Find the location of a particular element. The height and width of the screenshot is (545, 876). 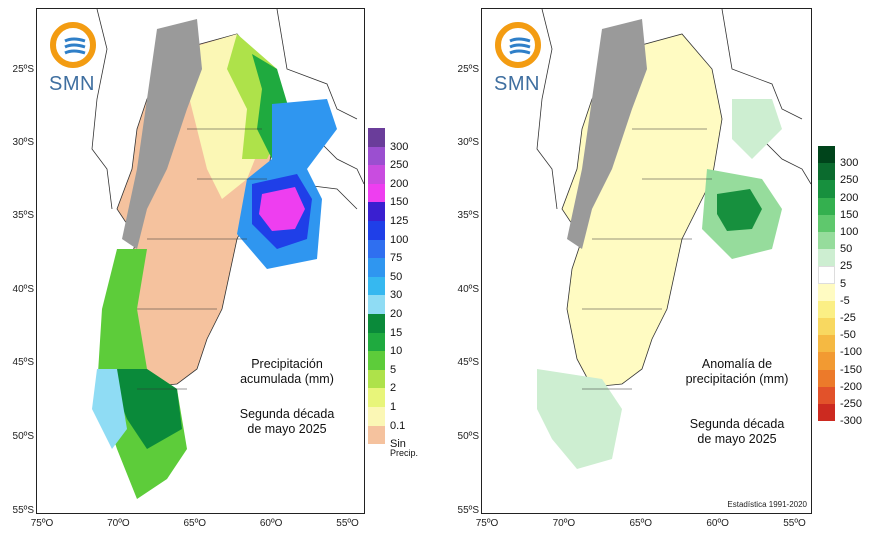

andes-grey-zone is located at coordinates (607, 134).